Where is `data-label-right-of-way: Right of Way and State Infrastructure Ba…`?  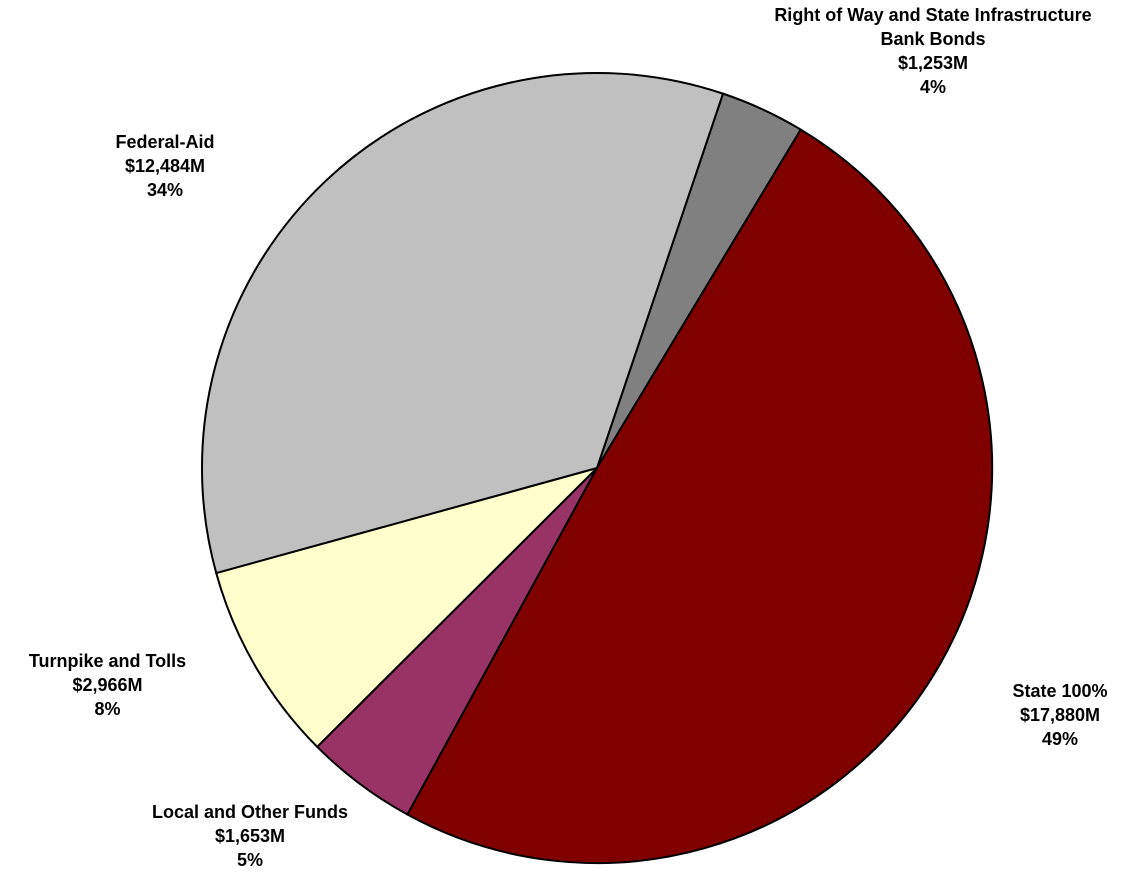 data-label-right-of-way: Right of Way and State Infrastructure Ba… is located at coordinates (929, 51).